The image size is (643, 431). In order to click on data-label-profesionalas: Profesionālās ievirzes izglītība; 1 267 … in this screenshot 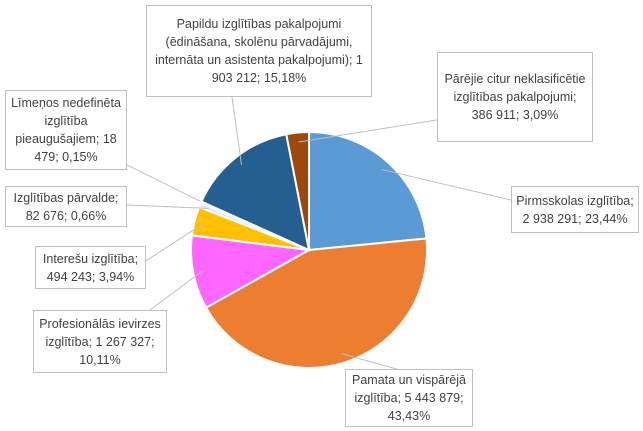, I will do `click(100, 341)`.